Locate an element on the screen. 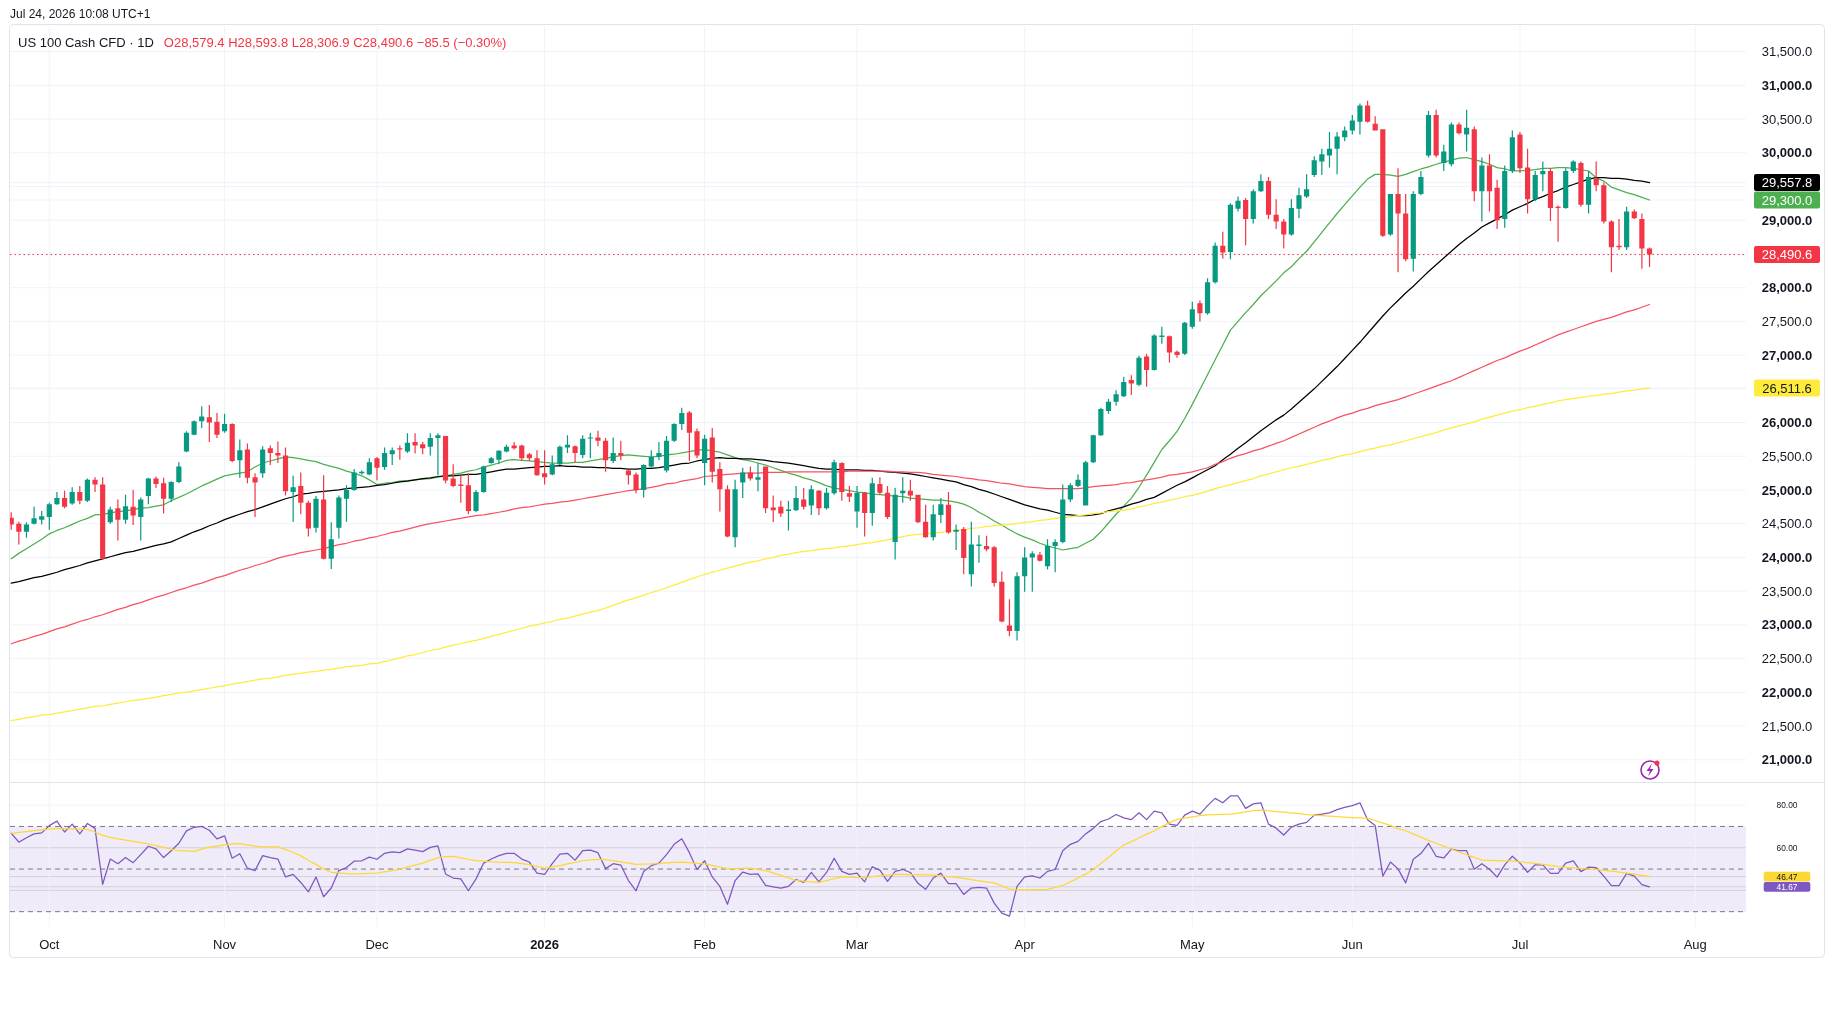 The height and width of the screenshot is (1018, 1835). y-tick-label: 24,500.0 is located at coordinates (1787, 524).